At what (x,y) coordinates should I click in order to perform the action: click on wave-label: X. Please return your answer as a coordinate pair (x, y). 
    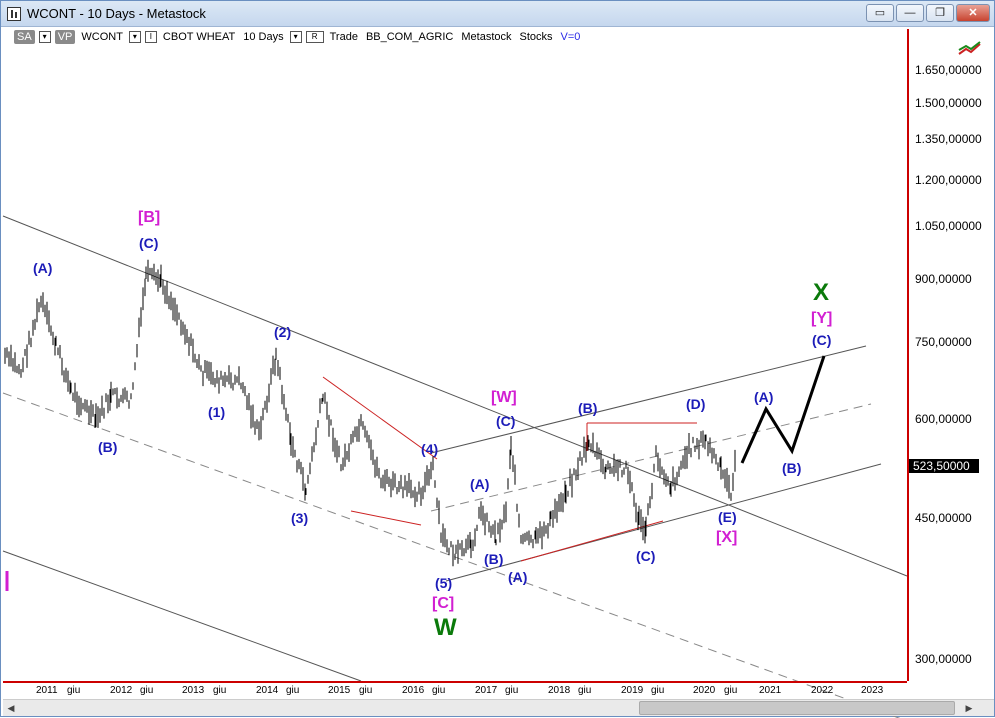
    Looking at the image, I should click on (821, 292).